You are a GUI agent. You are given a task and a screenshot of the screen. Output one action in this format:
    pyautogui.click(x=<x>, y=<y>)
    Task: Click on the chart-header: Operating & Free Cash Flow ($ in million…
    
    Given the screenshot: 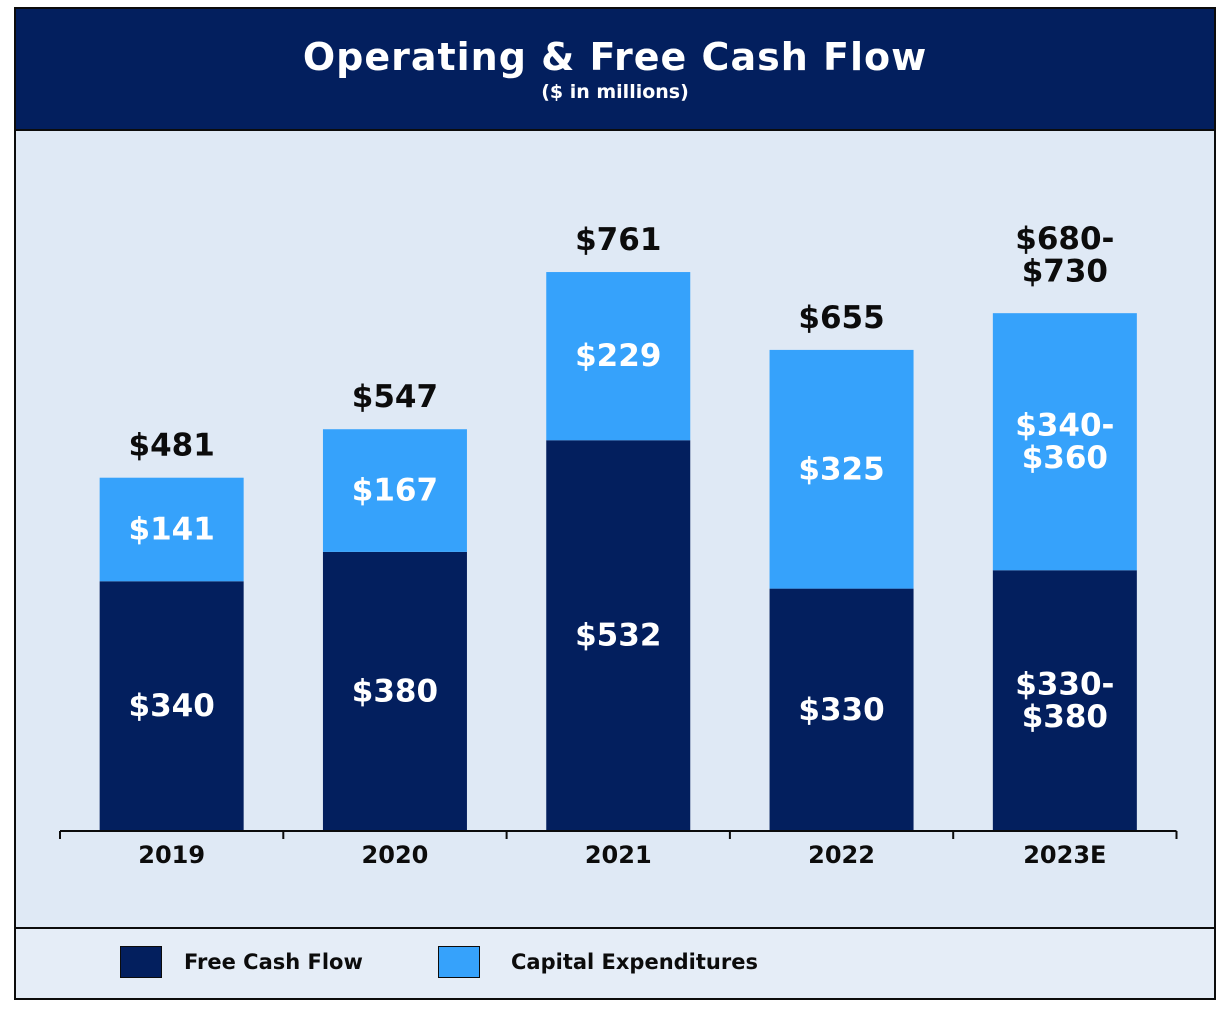 What is the action you would take?
    pyautogui.click(x=615, y=70)
    